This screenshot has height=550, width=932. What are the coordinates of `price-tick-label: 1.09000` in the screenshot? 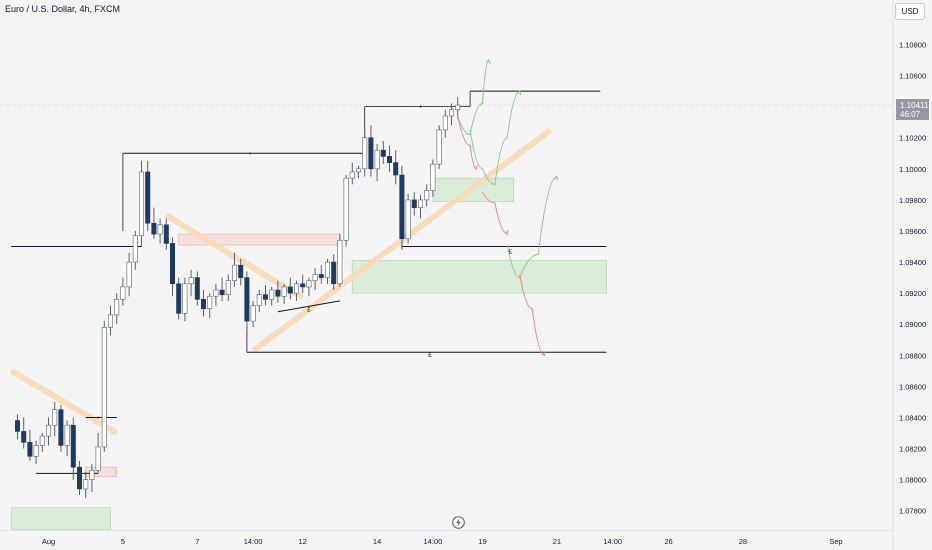 It's located at (912, 324).